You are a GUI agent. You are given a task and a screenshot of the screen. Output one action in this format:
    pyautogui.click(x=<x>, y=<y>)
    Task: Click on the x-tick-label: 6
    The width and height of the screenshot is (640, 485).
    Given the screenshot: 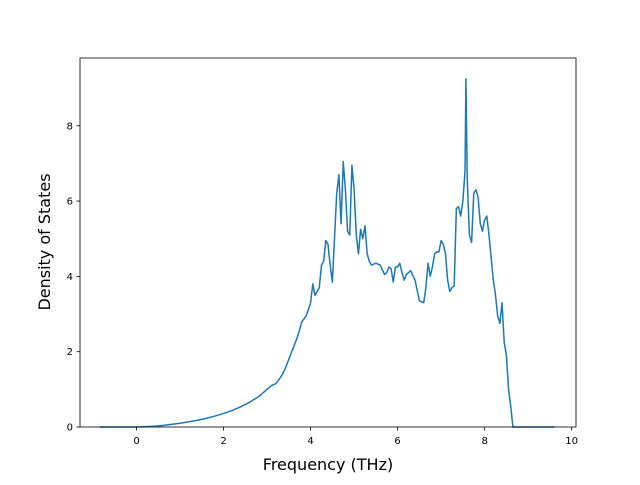 What is the action you would take?
    pyautogui.click(x=397, y=441)
    